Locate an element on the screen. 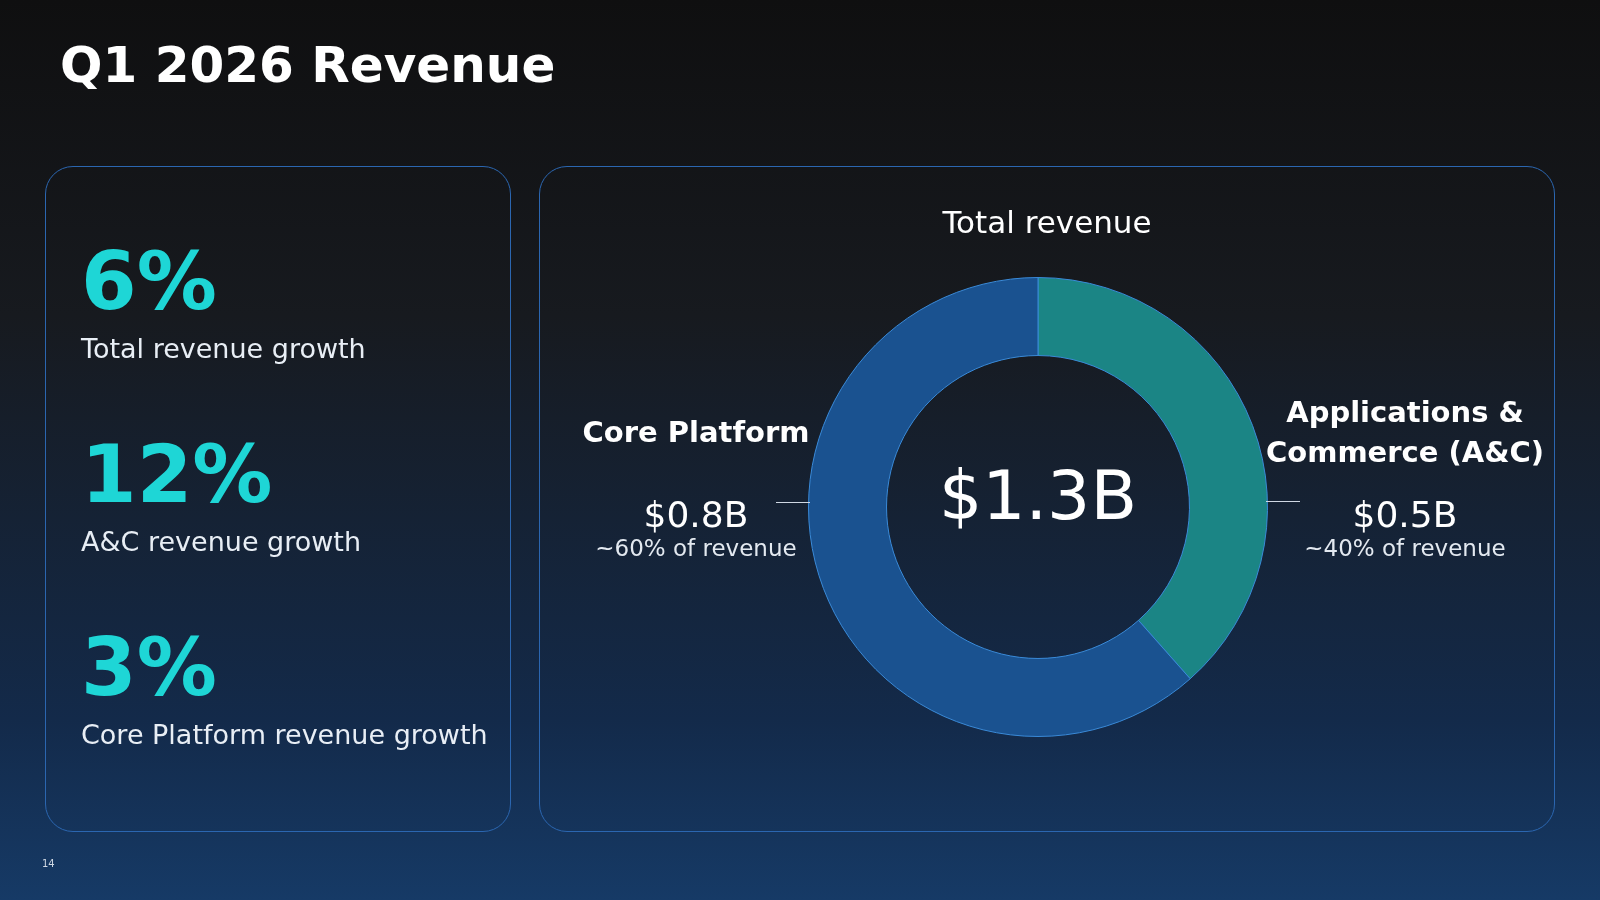 This screenshot has width=1600, height=900. text: ~60% of revenue is located at coordinates (696, 548).